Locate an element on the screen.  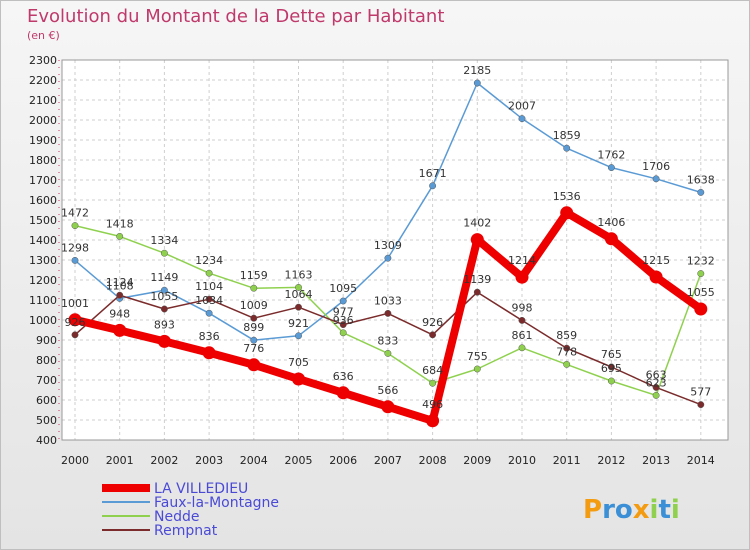
x-tick-label: 2004 is located at coordinates (254, 460).